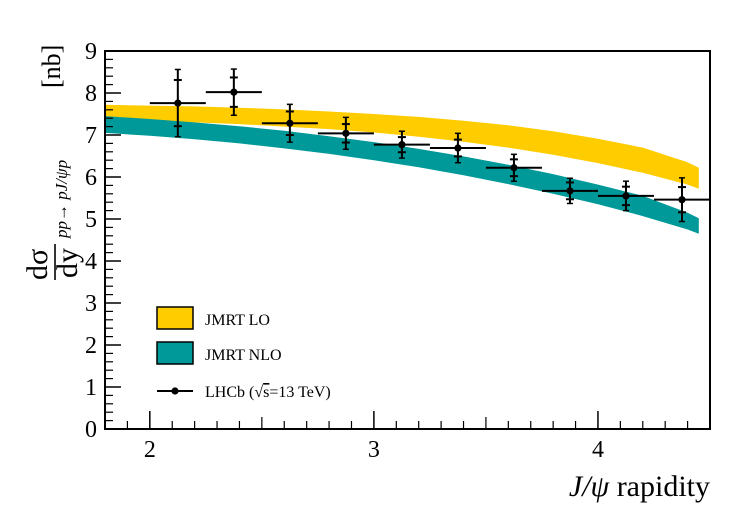  Describe the element at coordinates (91, 388) in the screenshot. I see `y-tick-label: 1` at that location.